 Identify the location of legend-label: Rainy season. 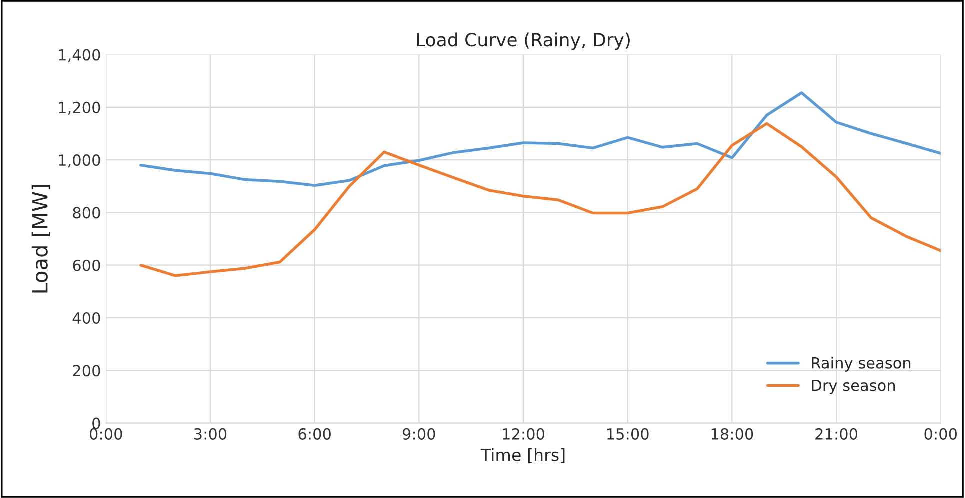
(861, 364).